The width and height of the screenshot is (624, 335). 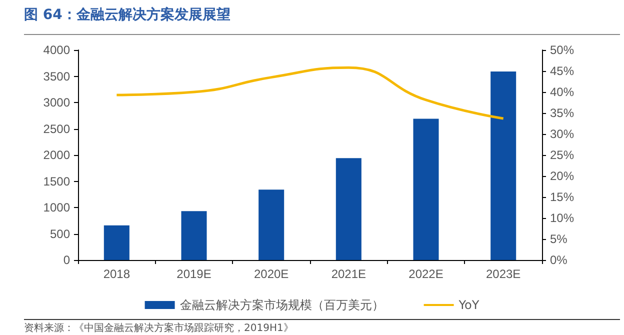 I want to click on x-tick-label: 2023E, so click(x=503, y=274).